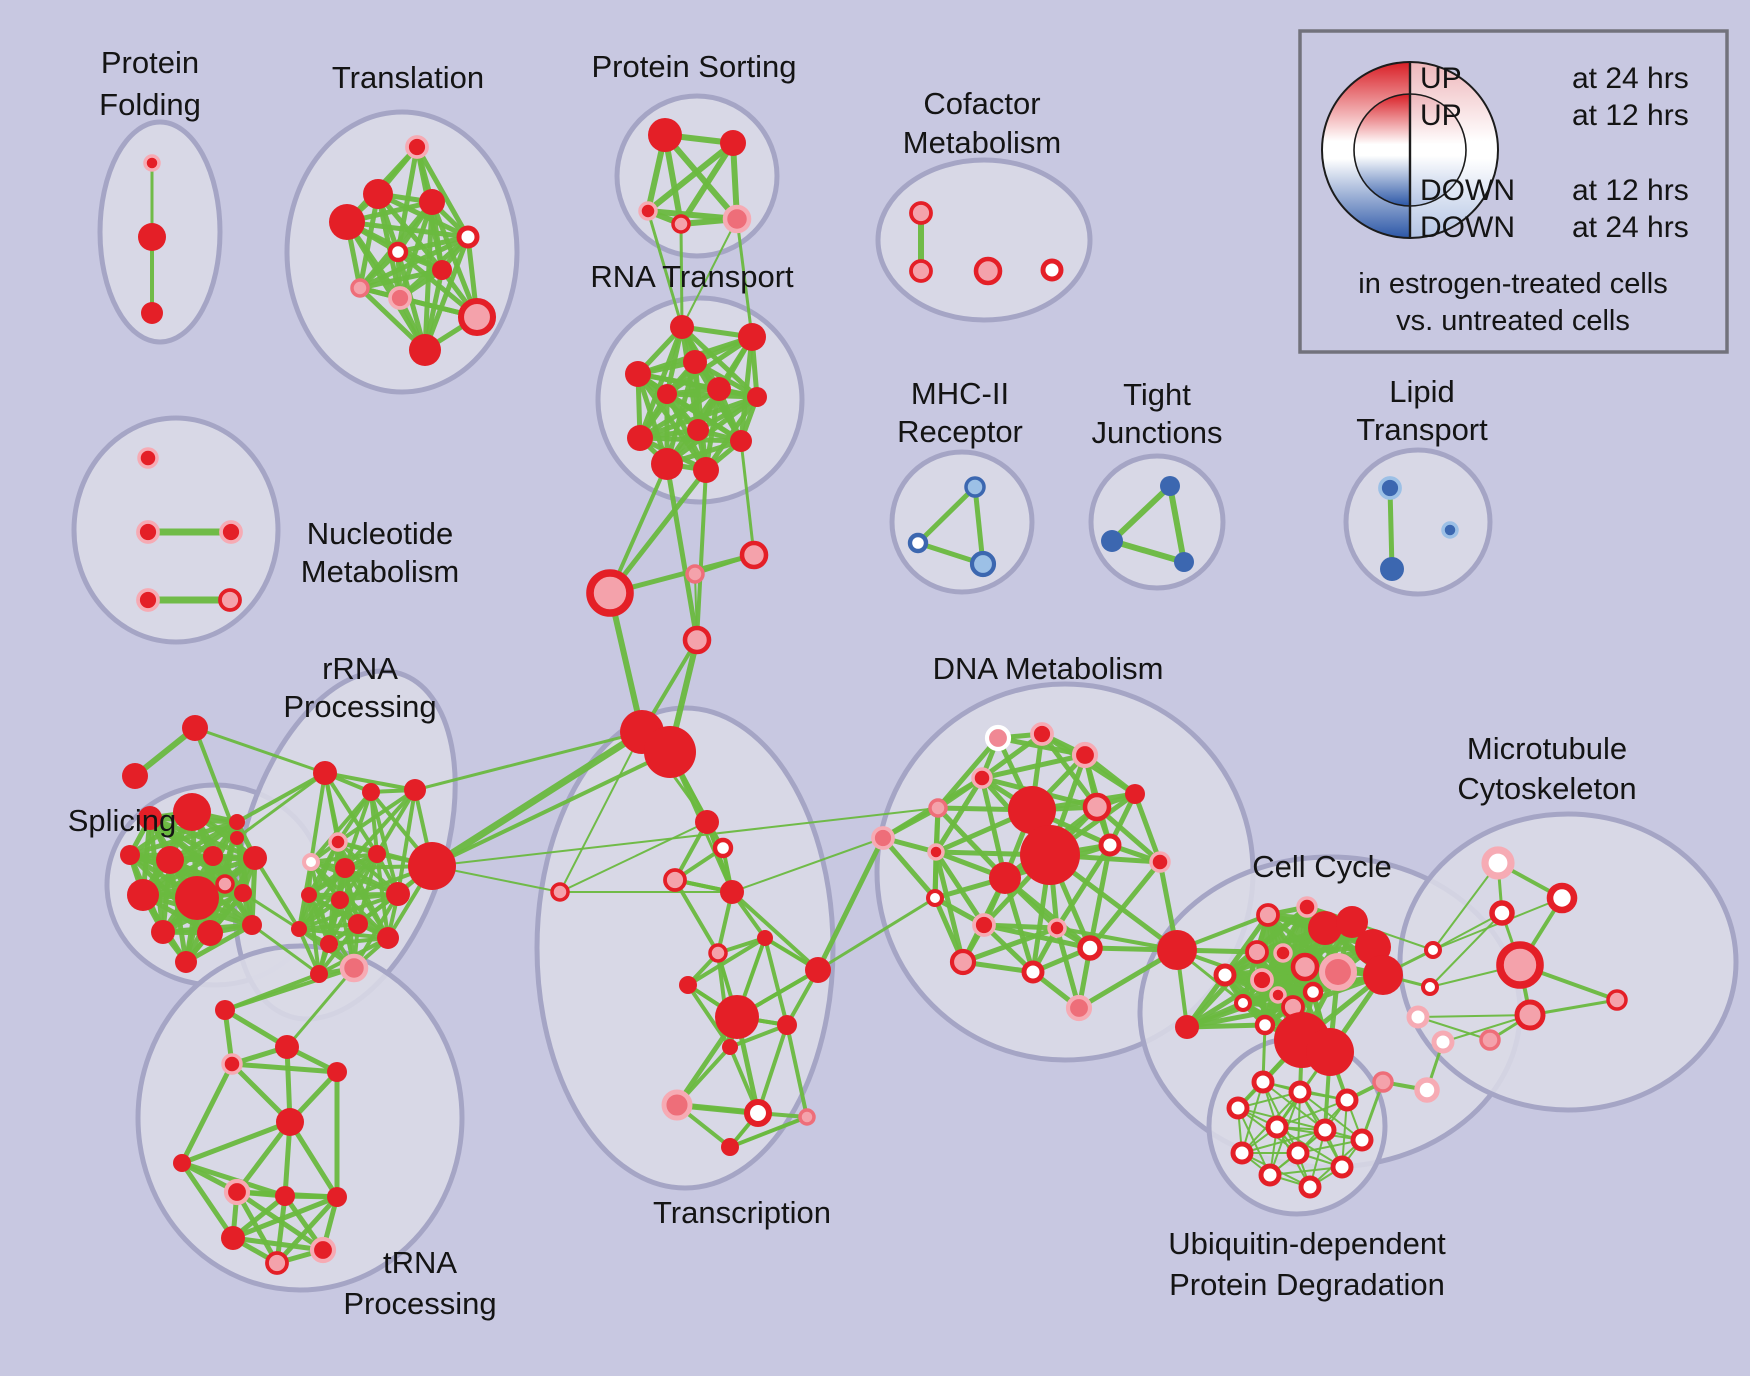 The width and height of the screenshot is (1750, 1376). I want to click on cluster-trna-label: tRNA, so click(420, 1262).